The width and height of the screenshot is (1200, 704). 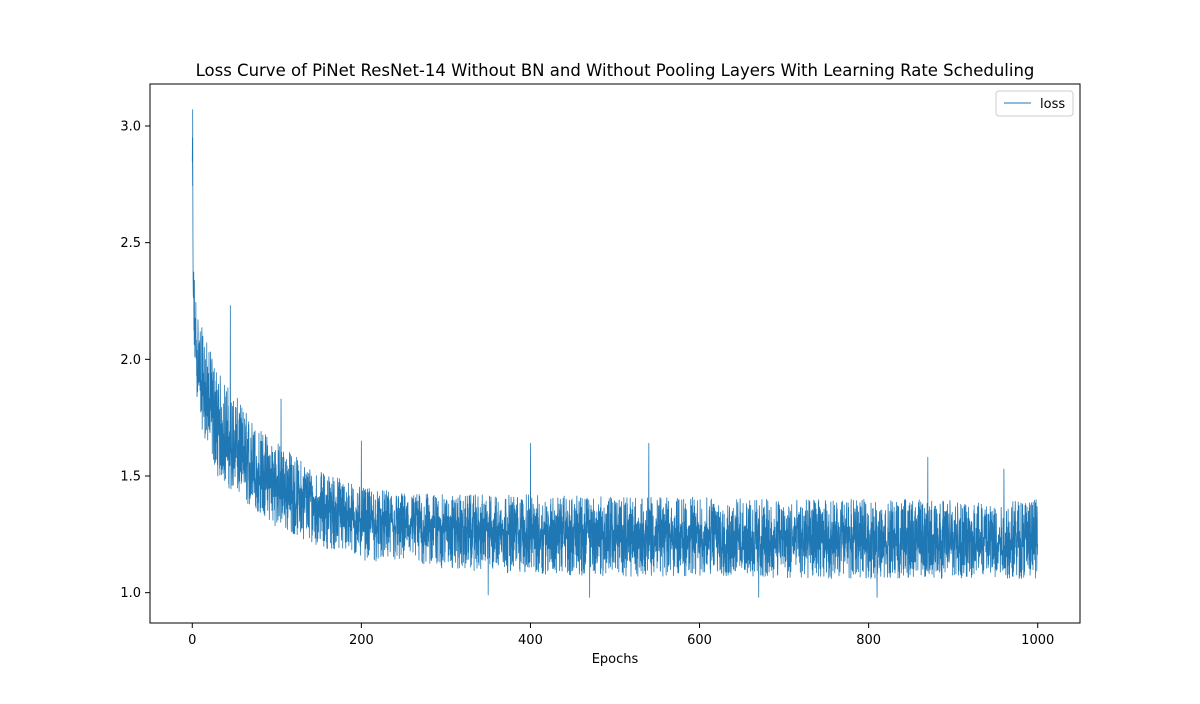 I want to click on legend-box, so click(x=1034, y=103).